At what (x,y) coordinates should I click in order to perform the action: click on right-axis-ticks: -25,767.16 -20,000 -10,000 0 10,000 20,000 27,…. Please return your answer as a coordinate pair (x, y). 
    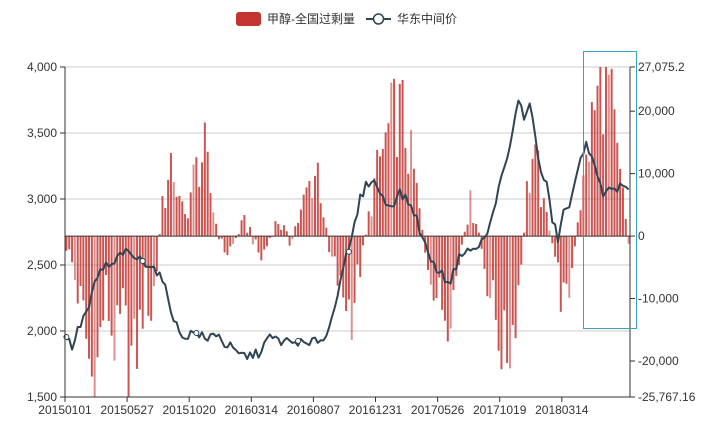
    Looking at the image, I should click on (663, 232).